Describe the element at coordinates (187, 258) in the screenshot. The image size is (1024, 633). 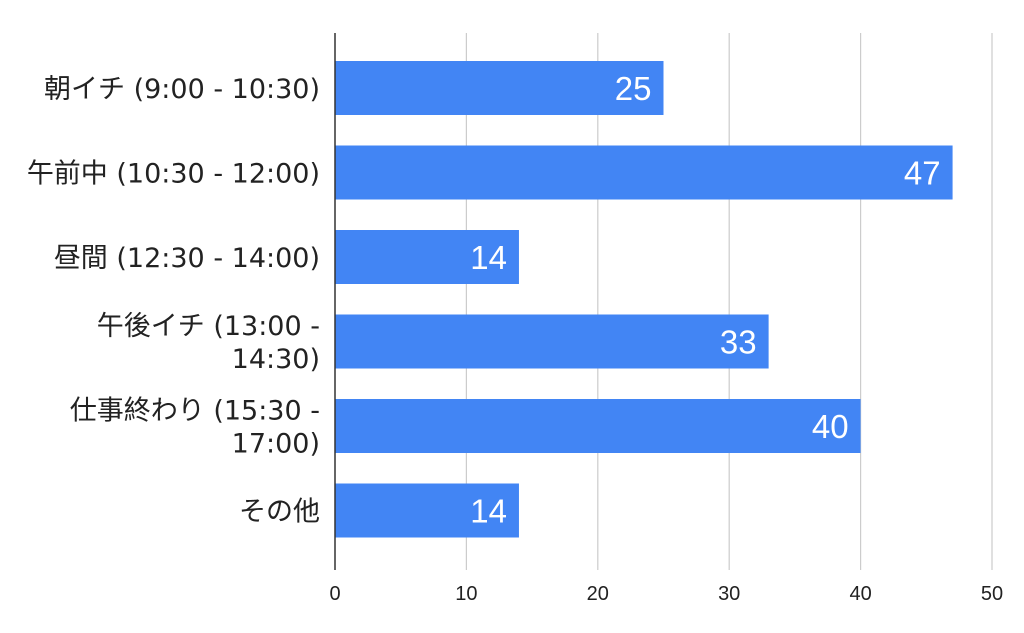
I see `category-label: 昼間 (12:30 - 14:00)` at that location.